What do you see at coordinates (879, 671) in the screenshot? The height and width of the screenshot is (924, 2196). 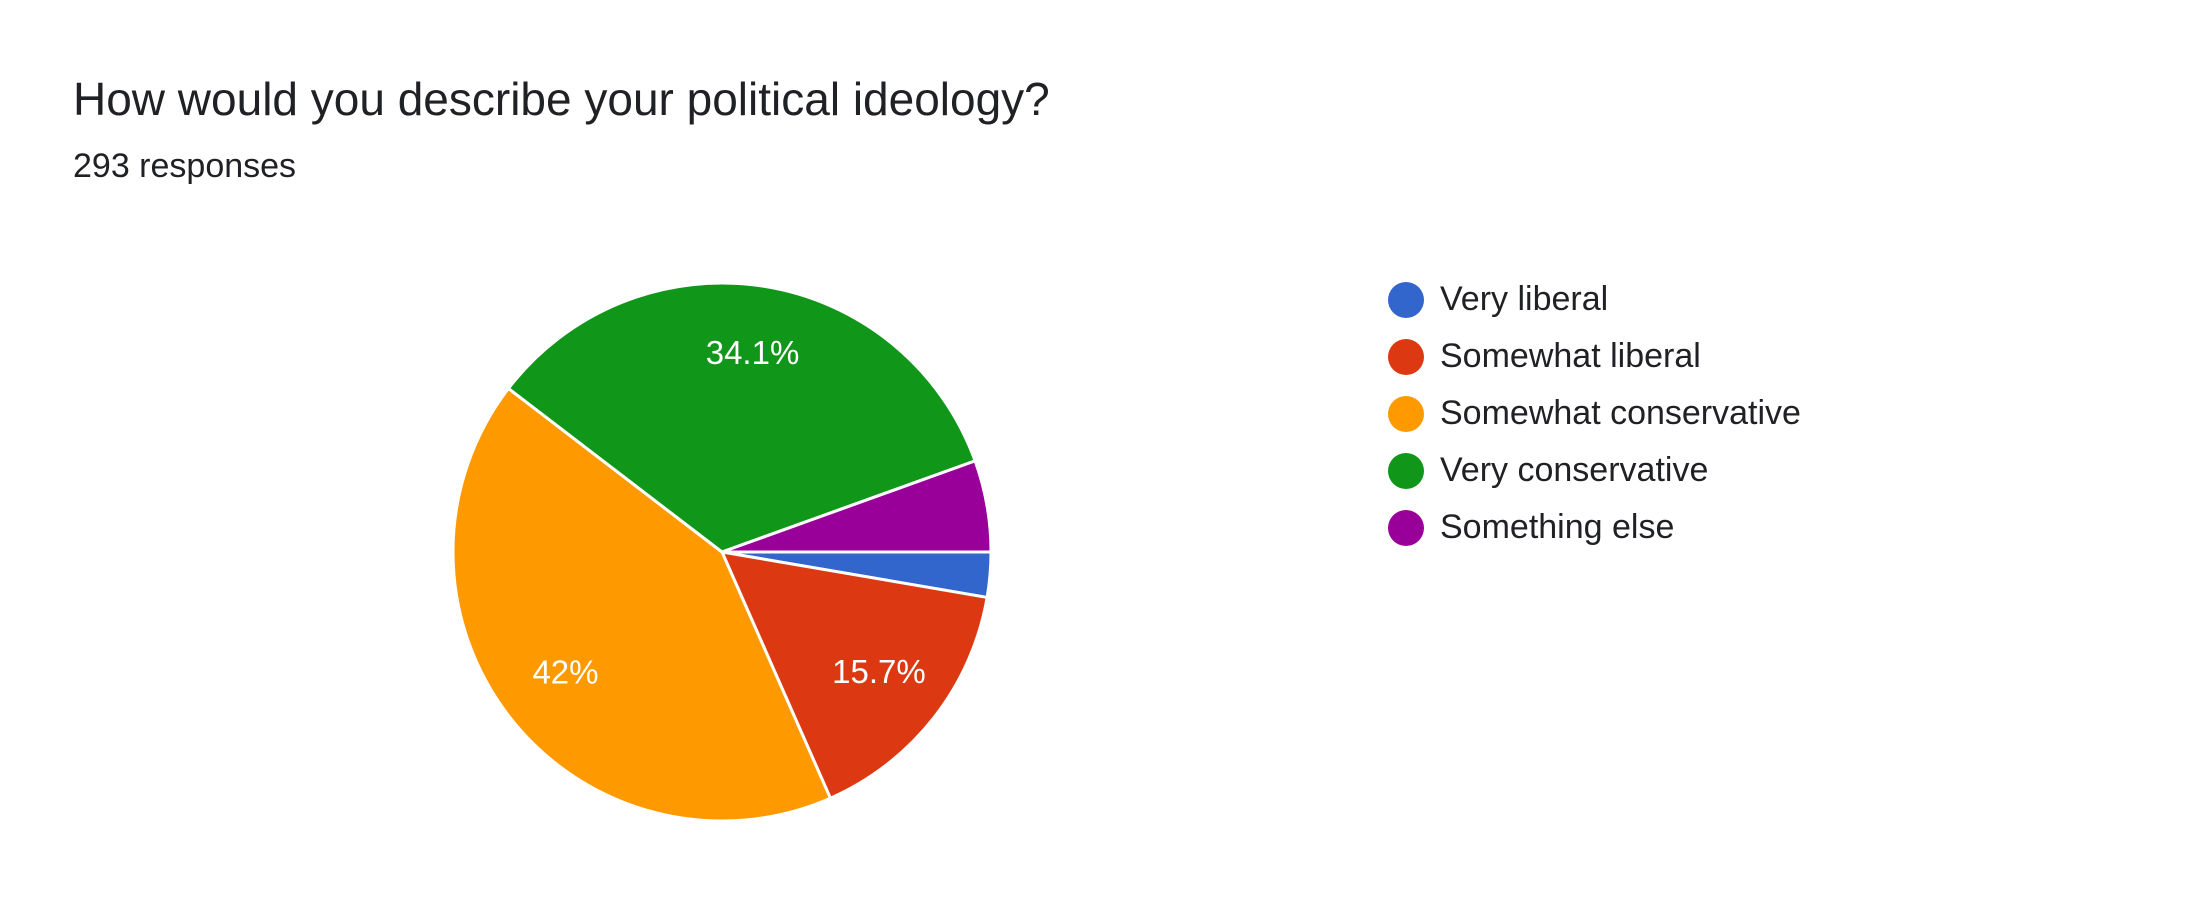 I see `data-label: 15.7%` at bounding box center [879, 671].